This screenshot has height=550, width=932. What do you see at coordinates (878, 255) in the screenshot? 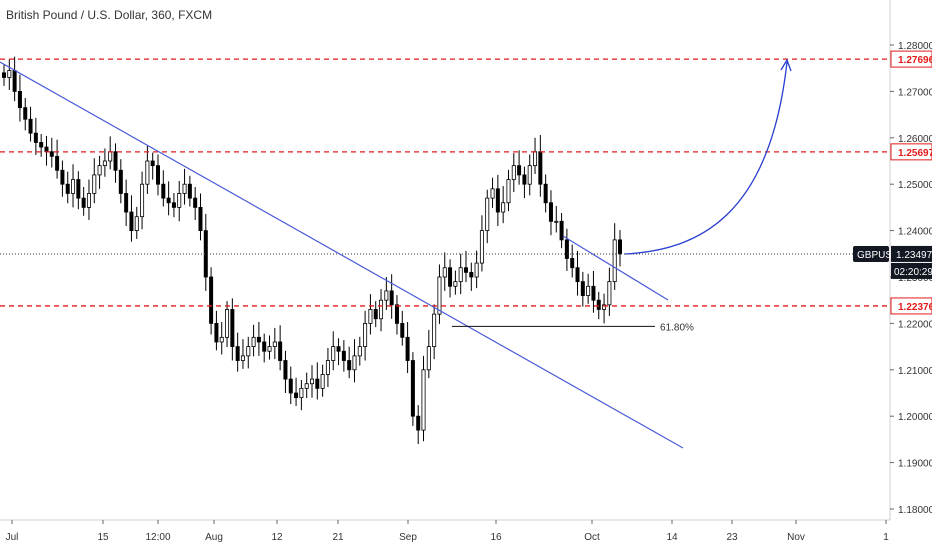
I see `symbol-label: GBPUSD` at bounding box center [878, 255].